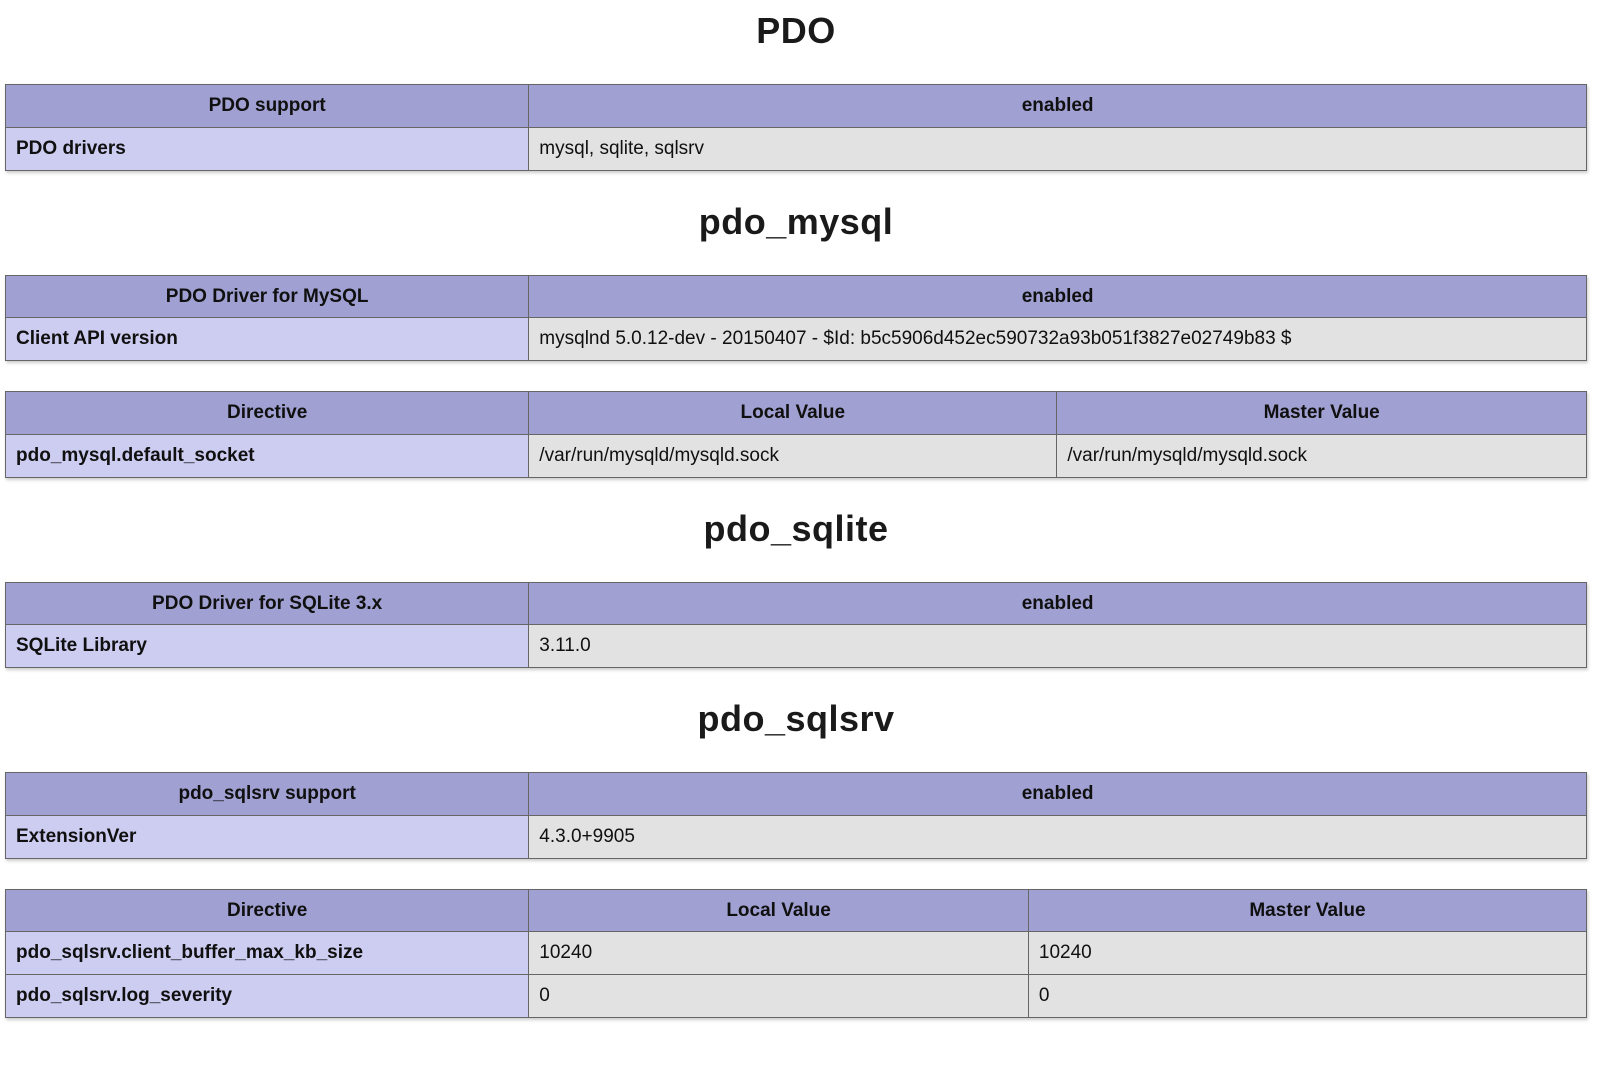  Describe the element at coordinates (793, 455) in the screenshot. I see `local-value-cell: /var/run/mysqld/mysqld.sock` at that location.